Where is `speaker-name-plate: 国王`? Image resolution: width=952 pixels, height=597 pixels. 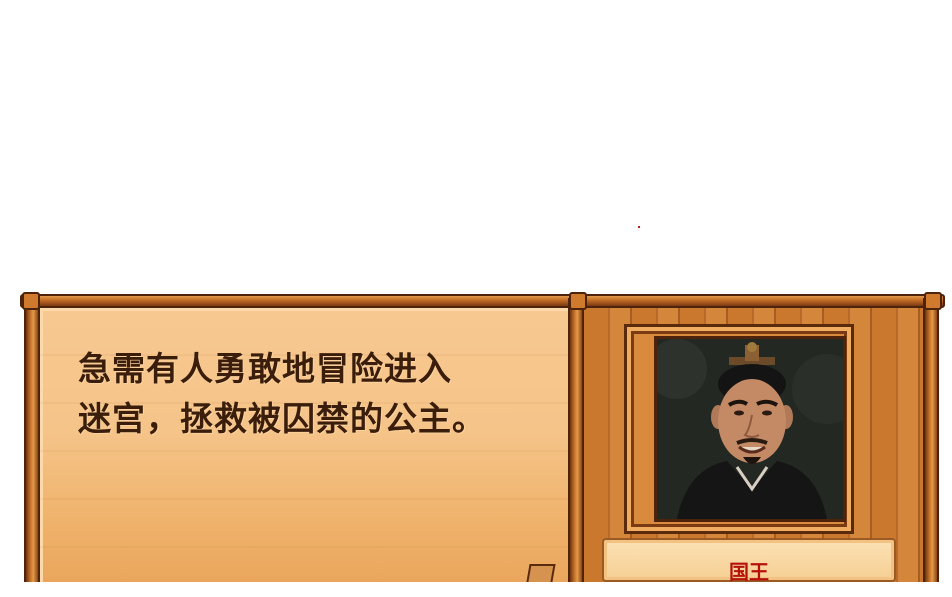 speaker-name-plate: 国王 is located at coordinates (749, 561).